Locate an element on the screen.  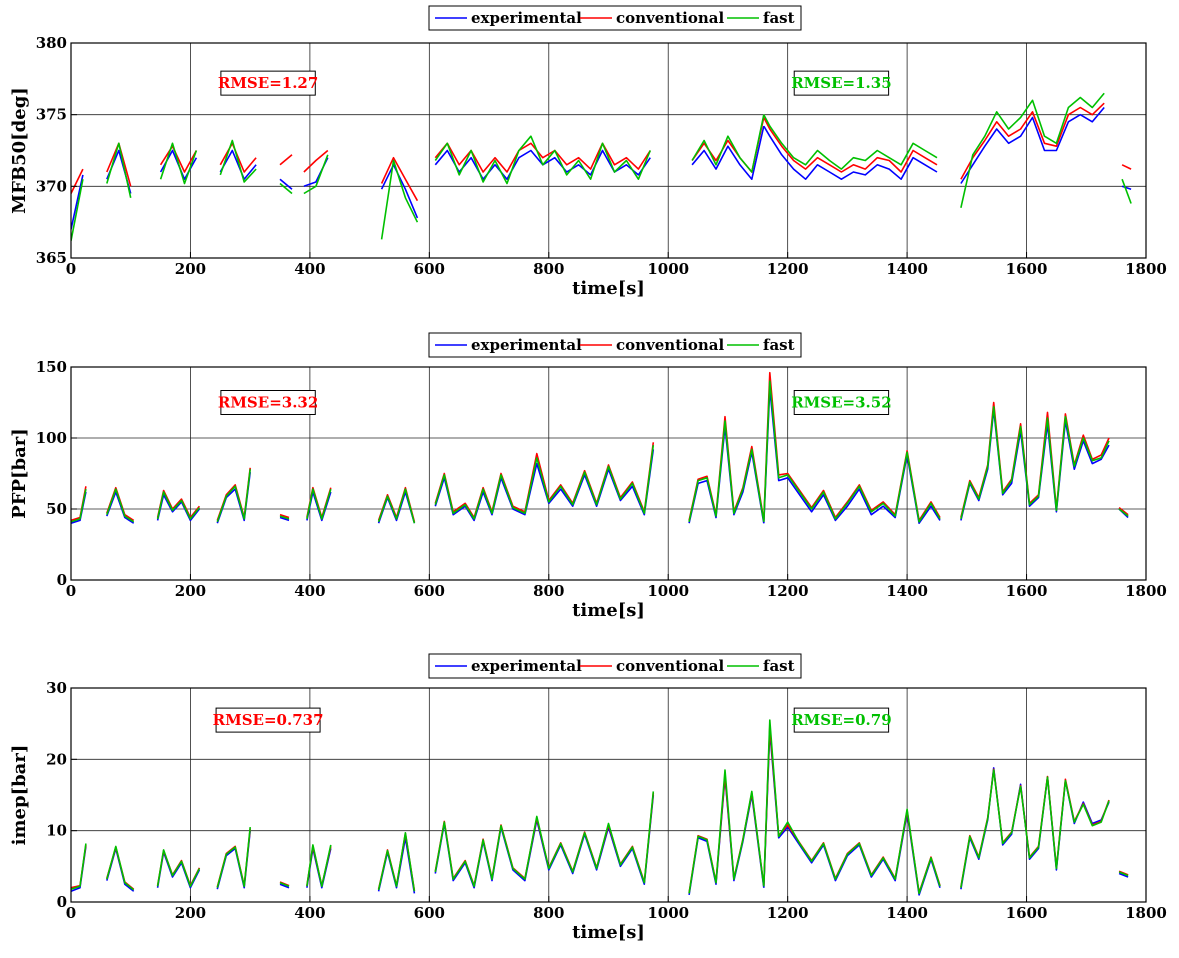
rmse-label: RMSE=1.35 is located at coordinates (841, 83).